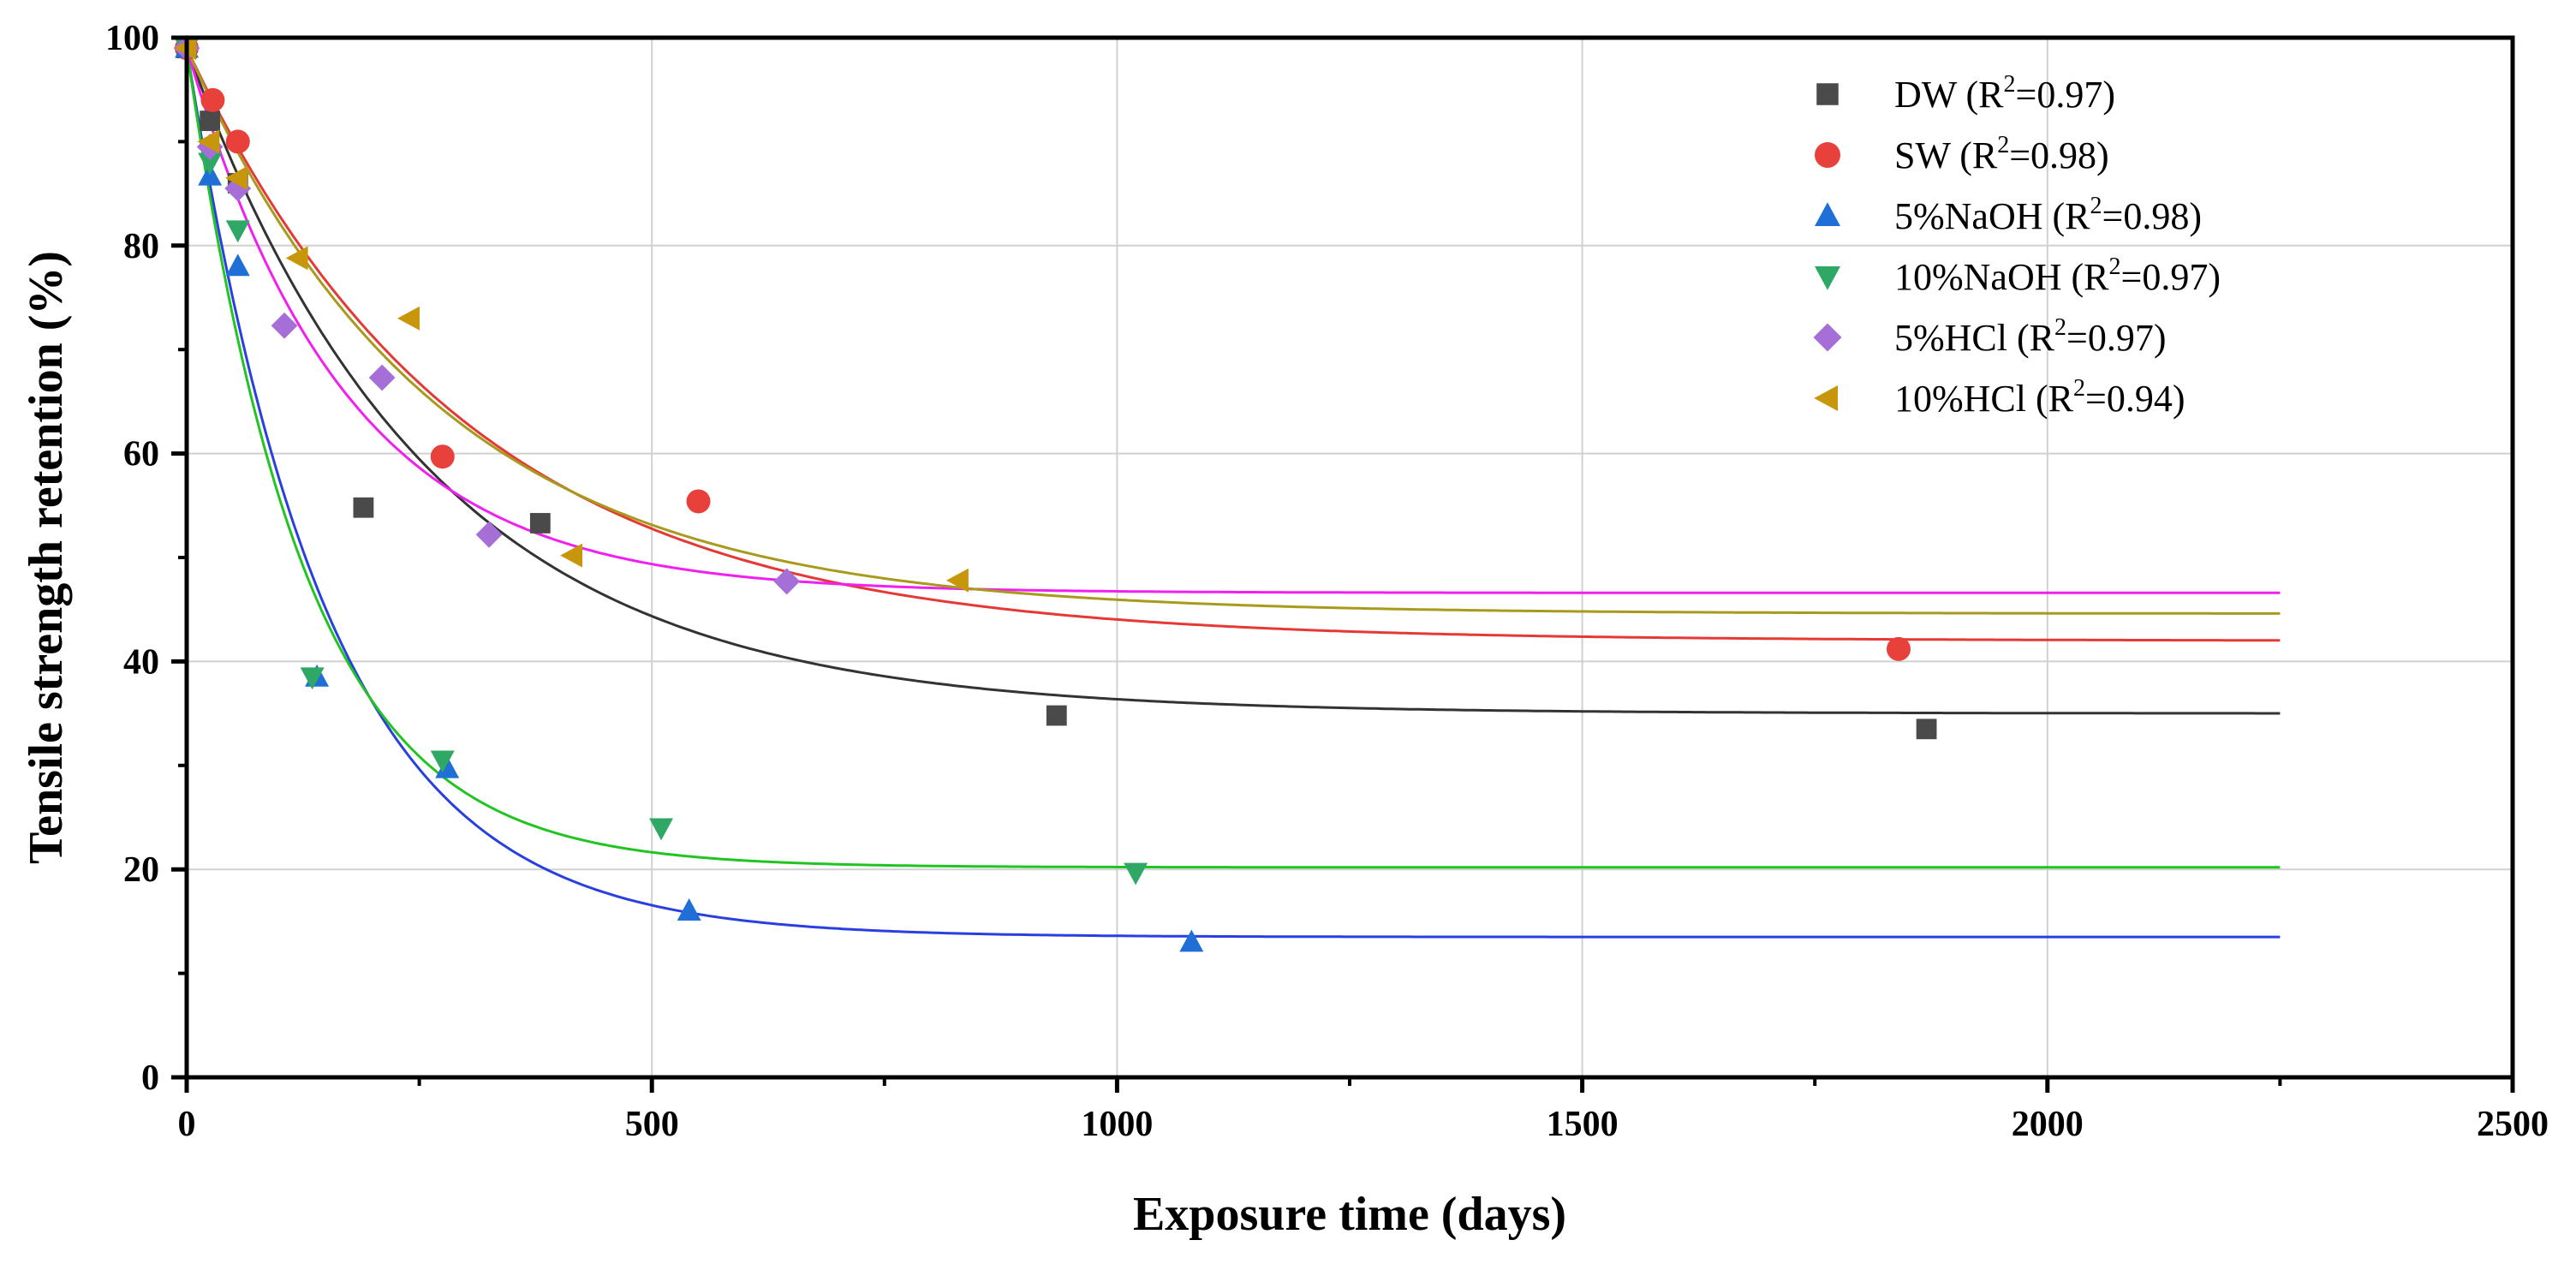  Describe the element at coordinates (141, 455) in the screenshot. I see `y-tick-label: 60` at that location.